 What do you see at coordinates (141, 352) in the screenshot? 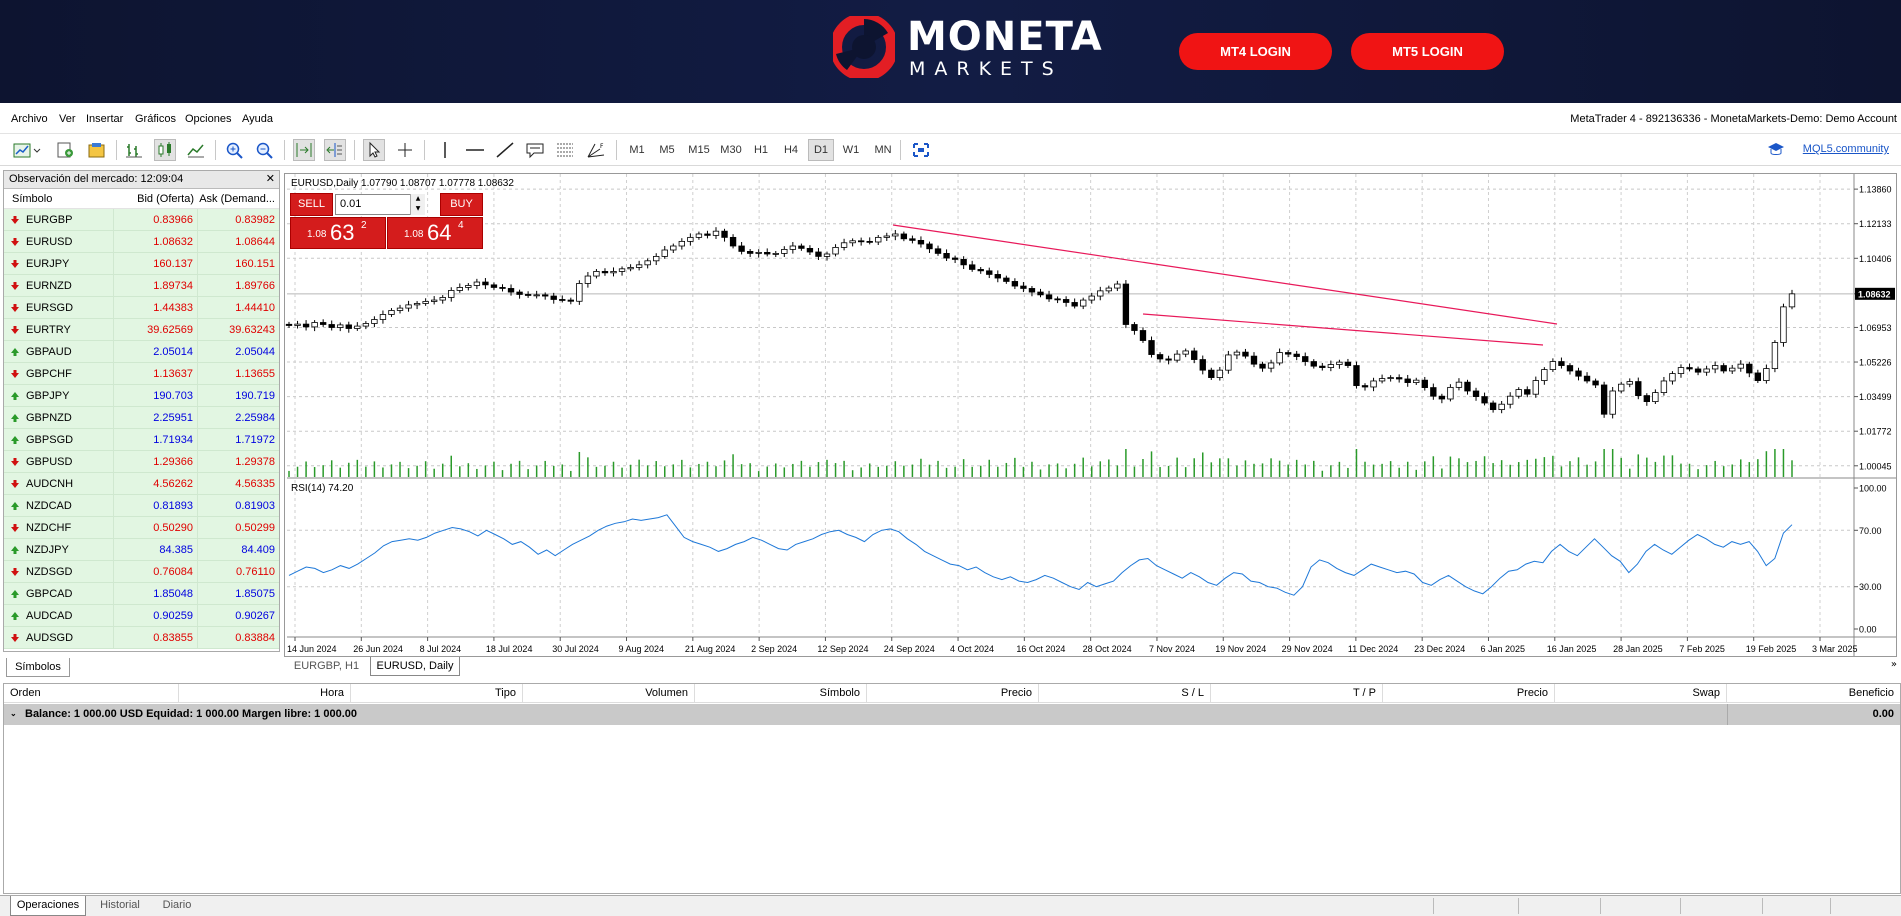
I see `list-item: GBPAUD 2.05014 2.05044` at bounding box center [141, 352].